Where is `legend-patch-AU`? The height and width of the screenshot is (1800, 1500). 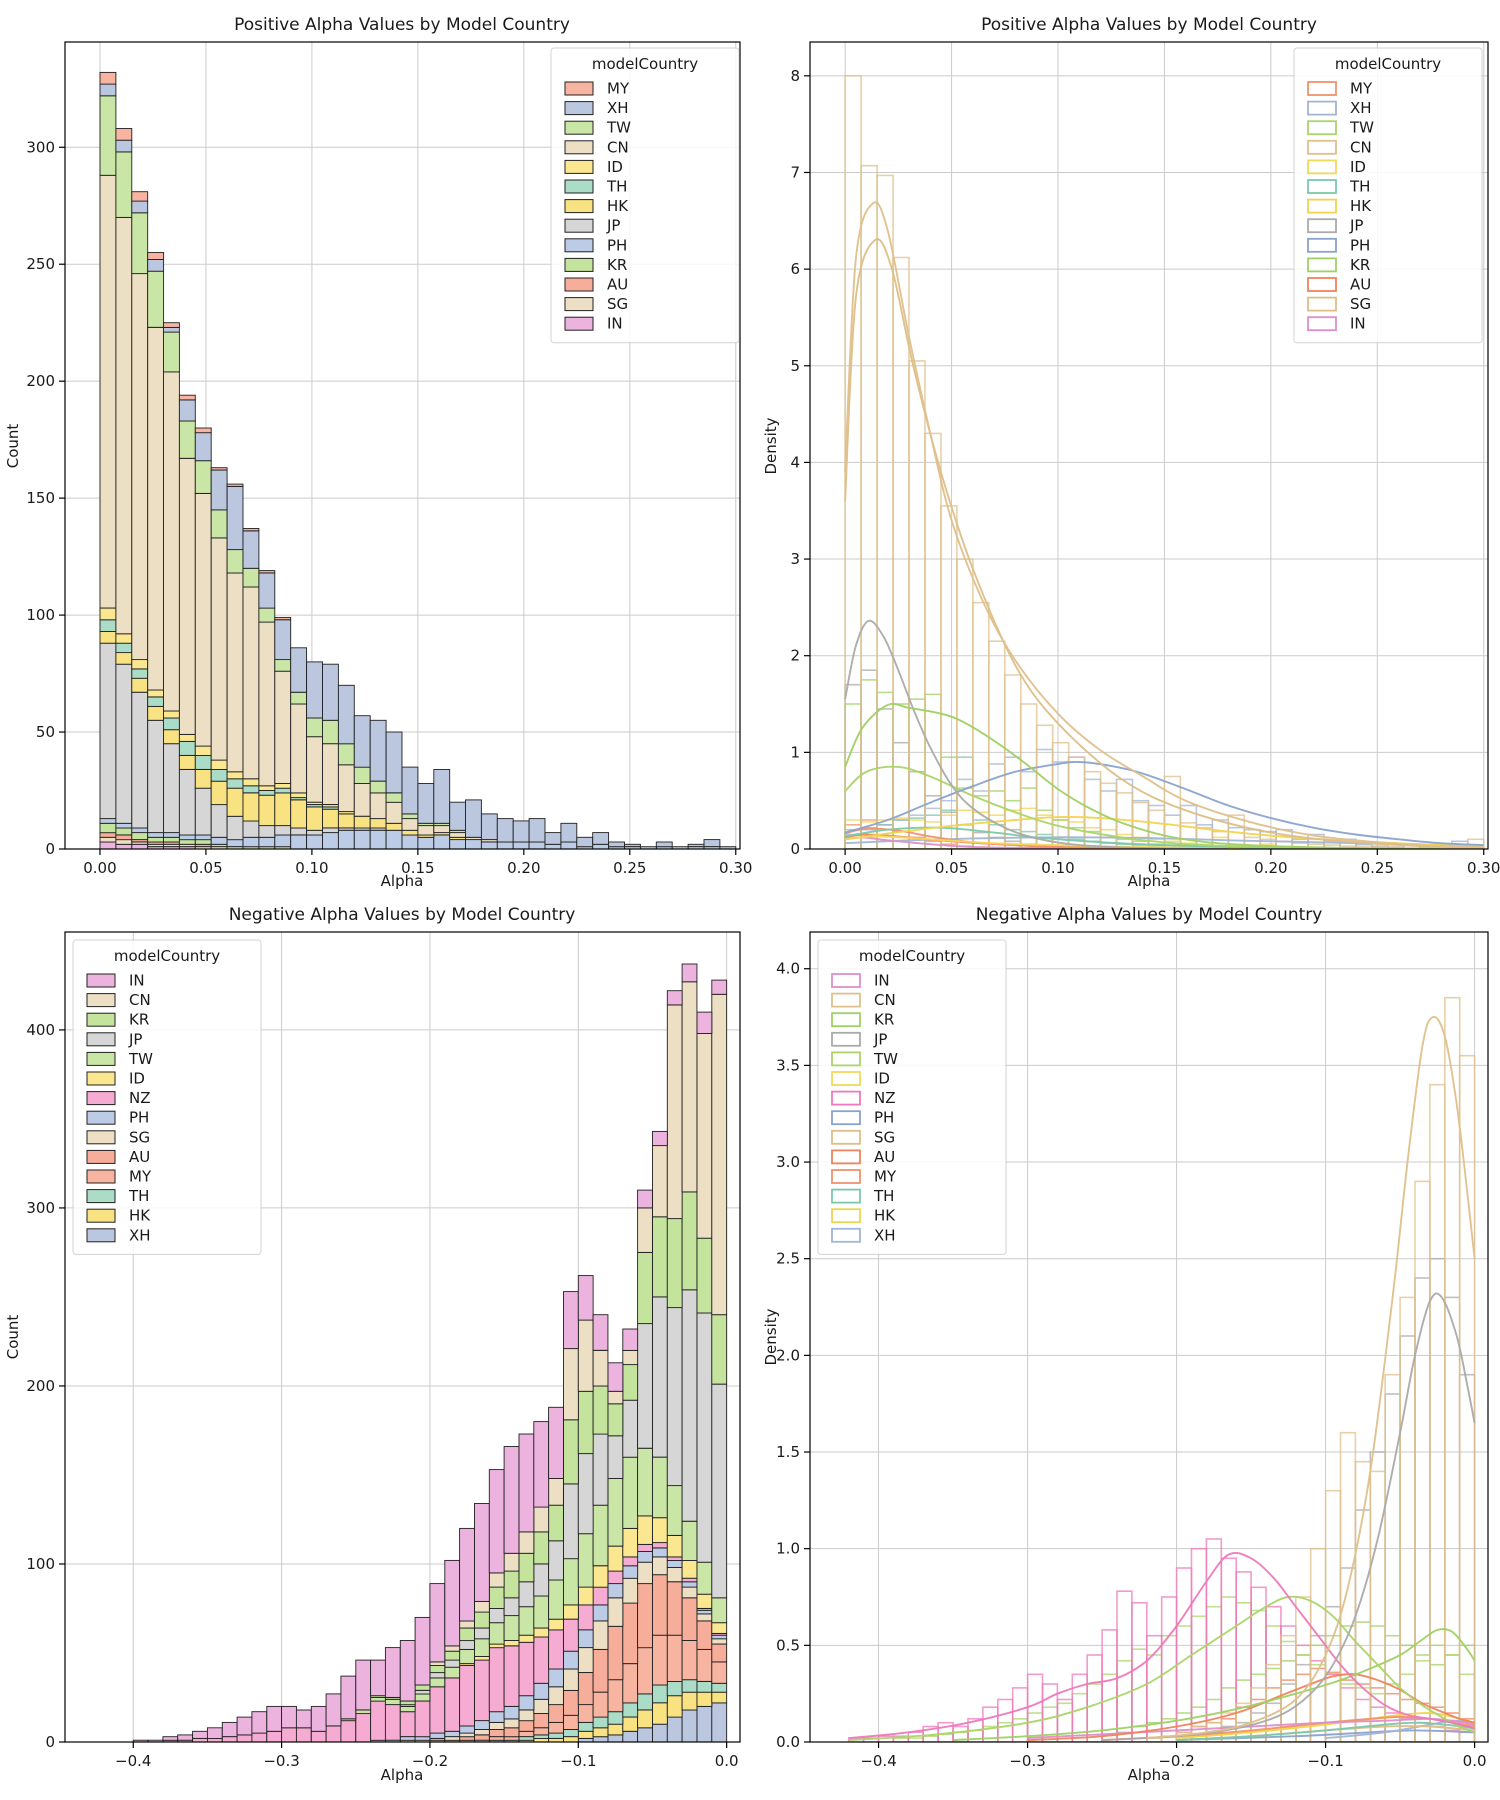 legend-patch-AU is located at coordinates (101, 1156).